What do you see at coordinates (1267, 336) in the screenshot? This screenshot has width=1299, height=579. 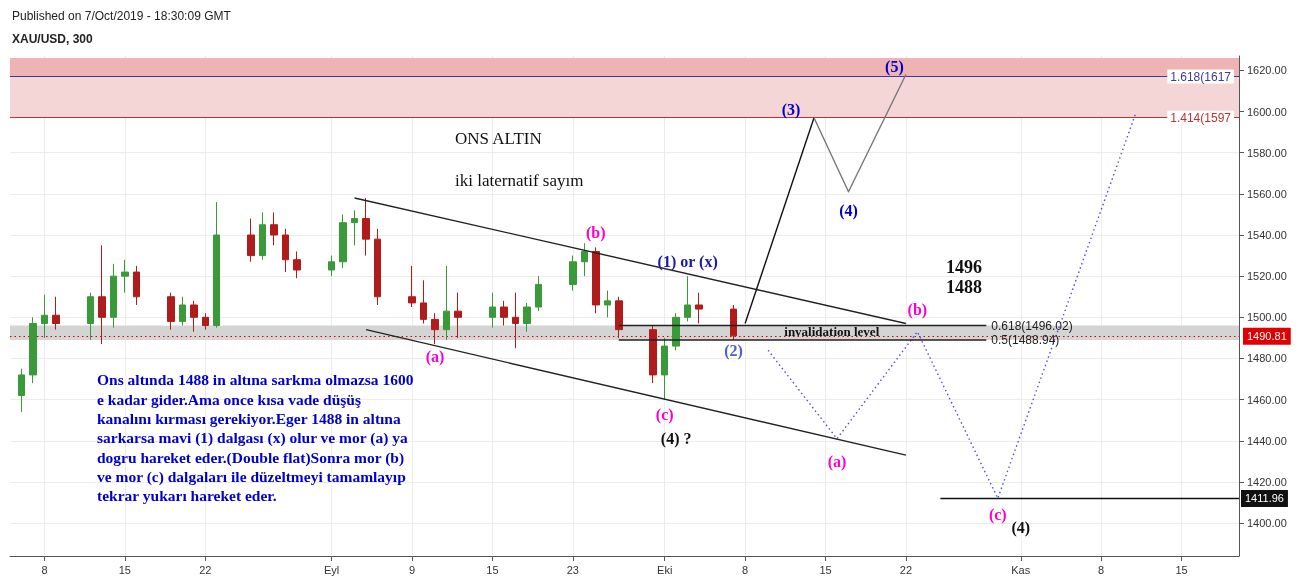 I see `ref-line-label: 1490.81` at bounding box center [1267, 336].